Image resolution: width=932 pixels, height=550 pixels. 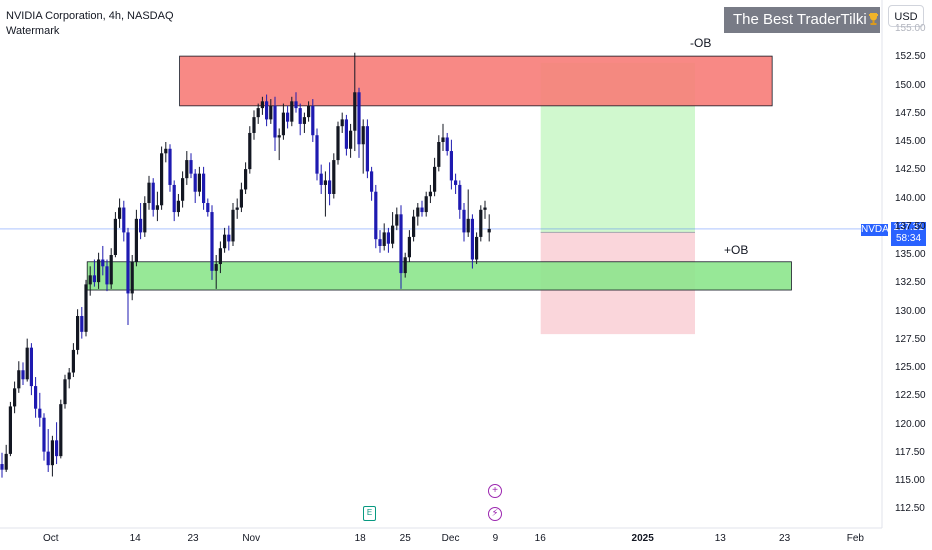 What do you see at coordinates (910, 170) in the screenshot?
I see `price-tick-label: 142.50` at bounding box center [910, 170].